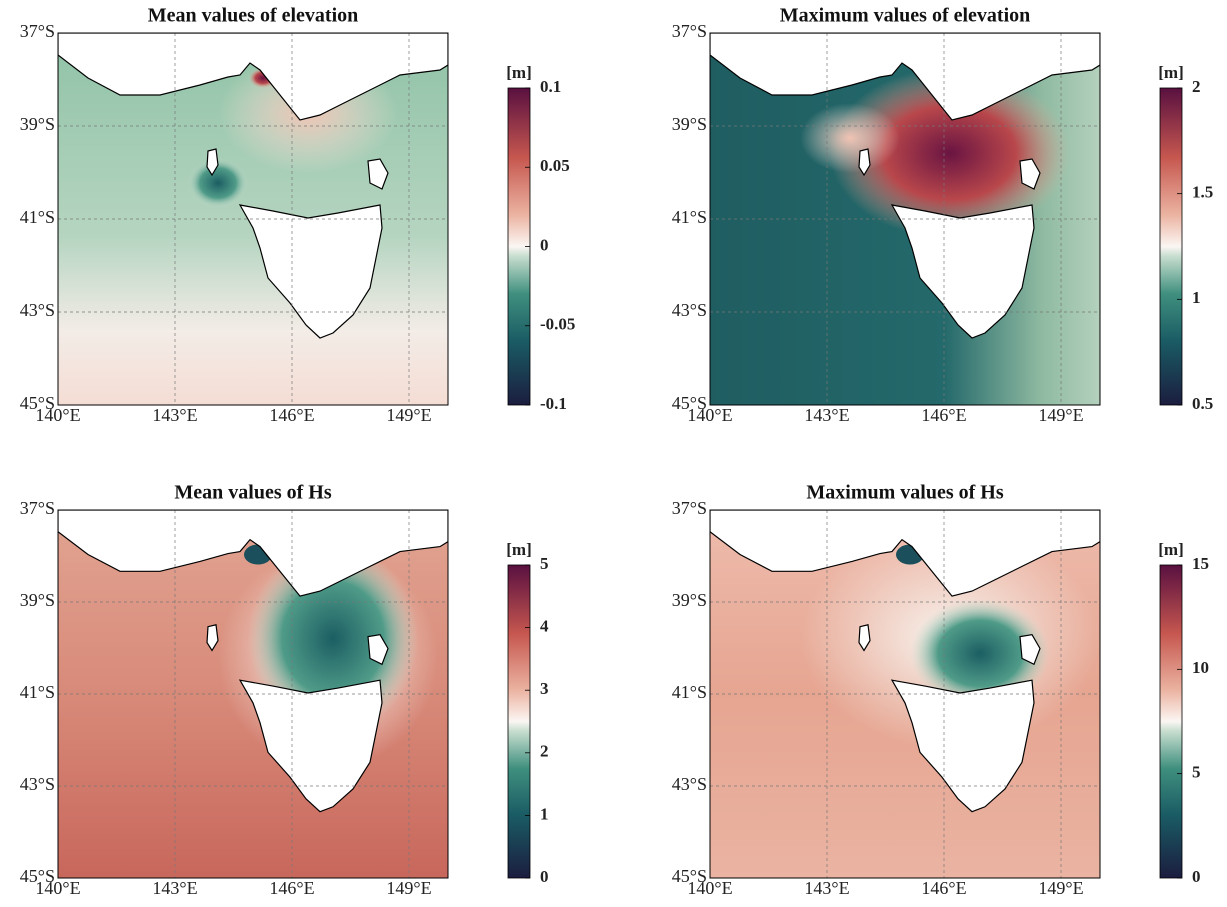 The image size is (1227, 907). I want to click on colorbar-tick-label: 15, so click(1200, 563).